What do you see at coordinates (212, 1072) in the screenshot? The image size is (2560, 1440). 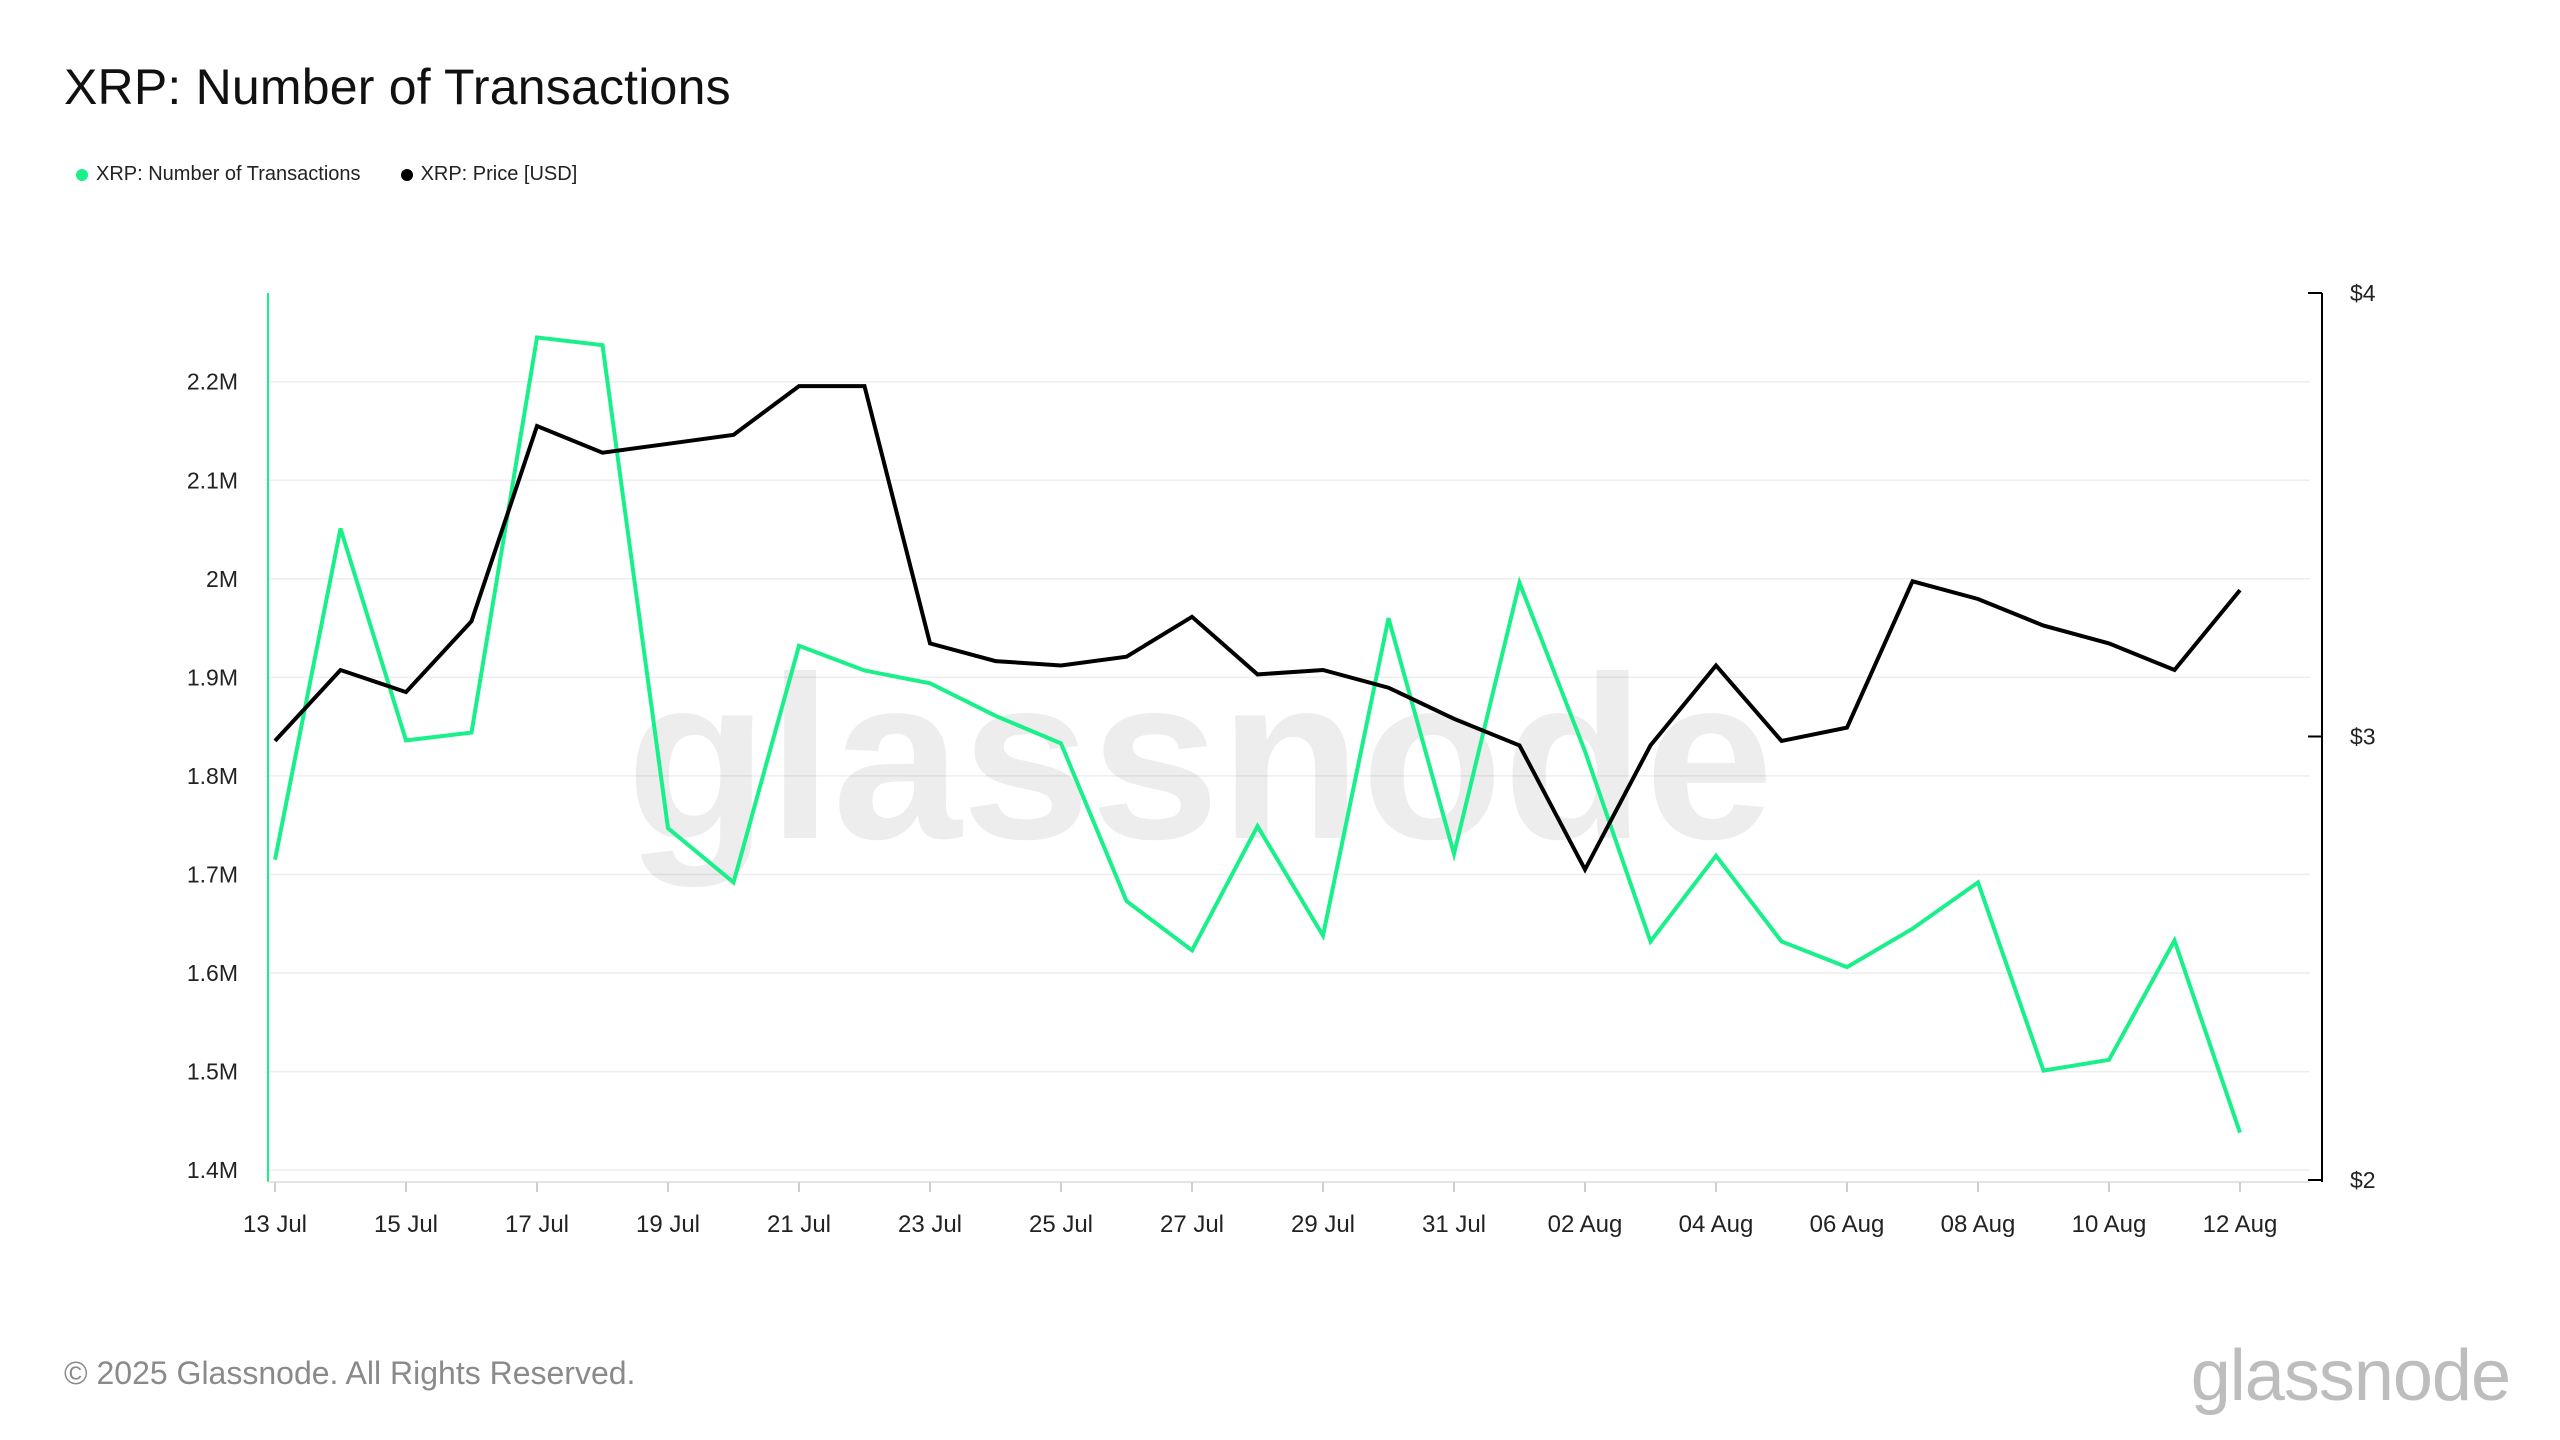 I see `y-left-tick-label: 1.5M` at bounding box center [212, 1072].